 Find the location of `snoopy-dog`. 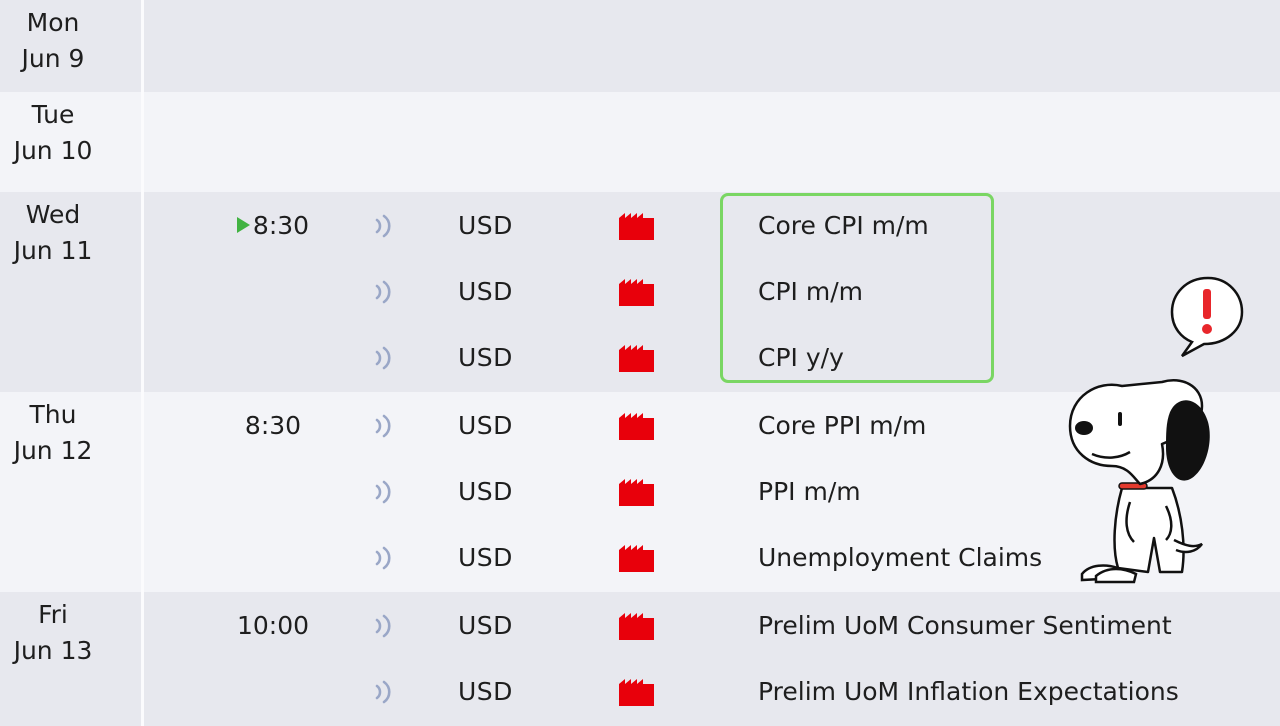

snoopy-dog is located at coordinates (1139, 481).